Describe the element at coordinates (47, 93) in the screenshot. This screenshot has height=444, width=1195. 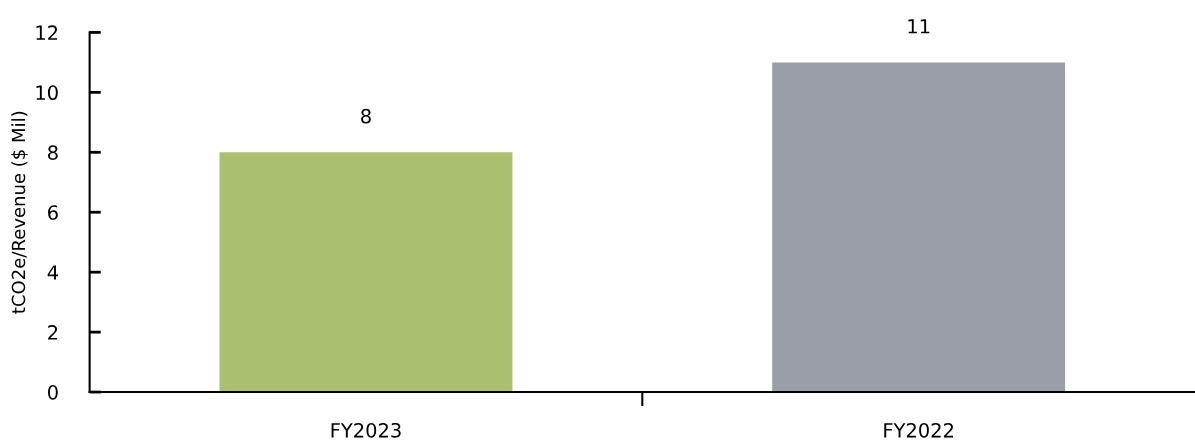
I see `y-tick-label: 10` at that location.